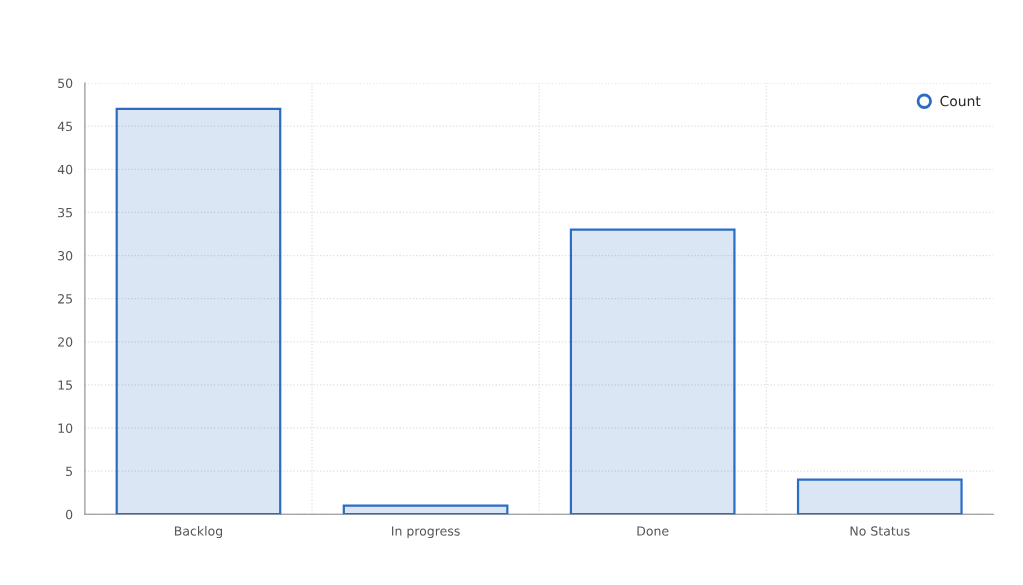 This screenshot has width=1023, height=585. What do you see at coordinates (198, 532) in the screenshot?
I see `x-tick-label: Backlog` at bounding box center [198, 532].